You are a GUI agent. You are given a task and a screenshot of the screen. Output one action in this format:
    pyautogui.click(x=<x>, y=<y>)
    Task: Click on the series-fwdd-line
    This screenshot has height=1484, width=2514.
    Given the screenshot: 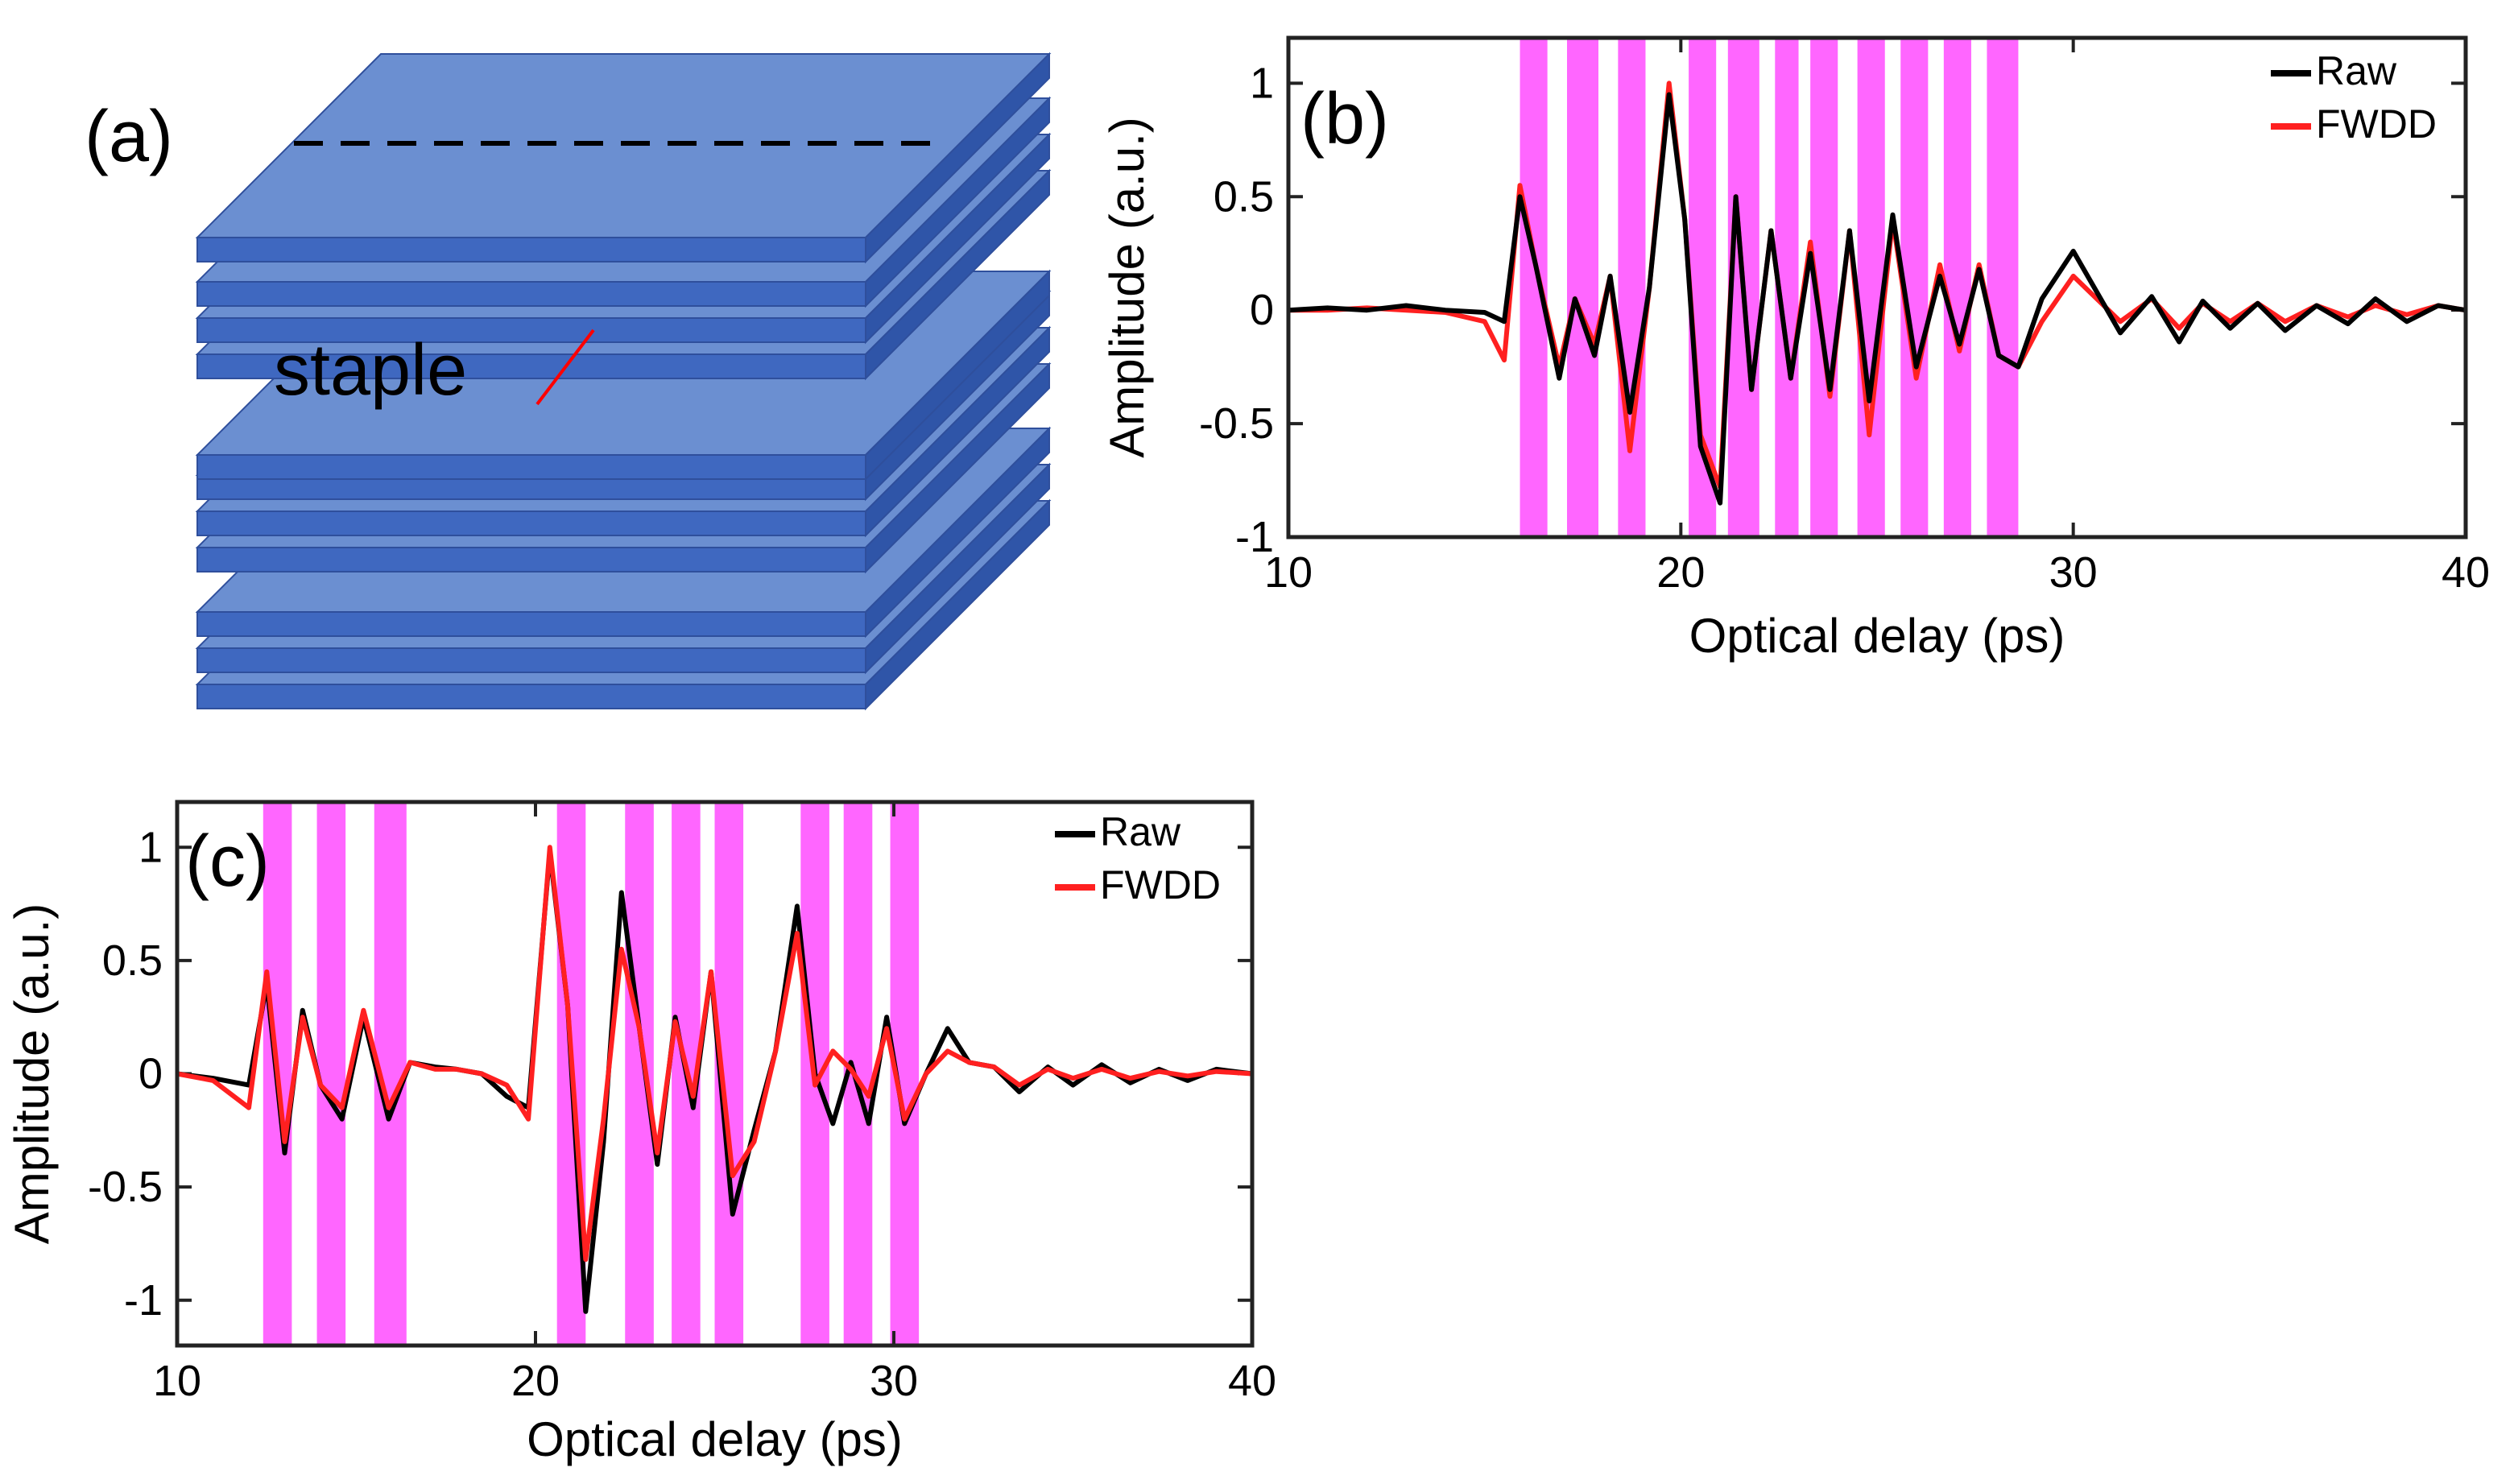 What is the action you would take?
    pyautogui.click(x=714, y=1054)
    